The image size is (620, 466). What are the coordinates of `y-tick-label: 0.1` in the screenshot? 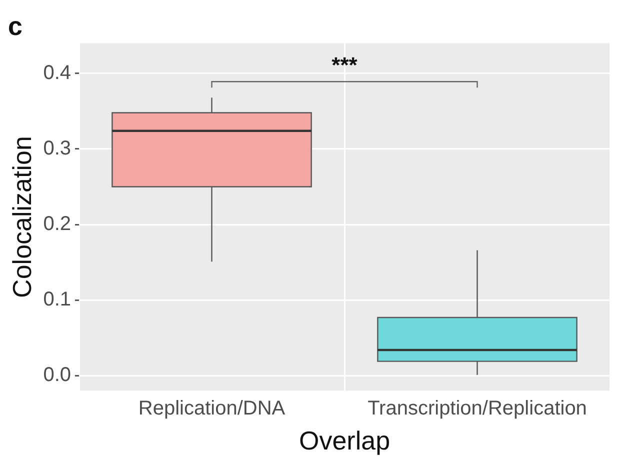 It's located at (57, 299).